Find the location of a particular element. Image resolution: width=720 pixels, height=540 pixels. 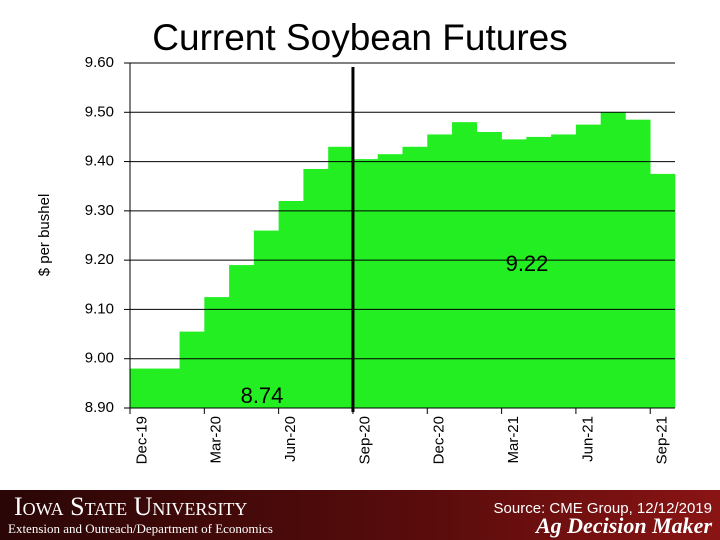

x-tick-label: Sep-20 is located at coordinates (364, 440).